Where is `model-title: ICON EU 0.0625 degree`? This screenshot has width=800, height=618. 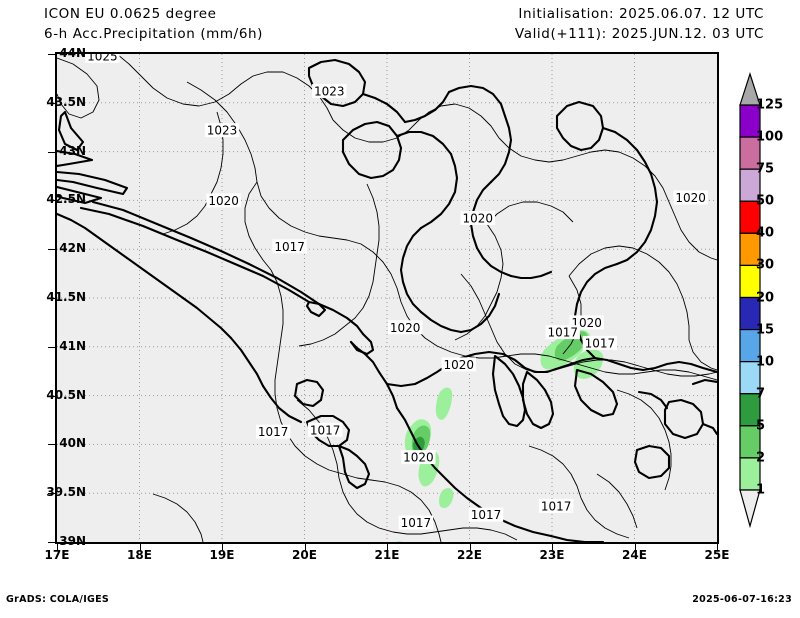
model-title: ICON EU 0.0625 degree is located at coordinates (130, 14).